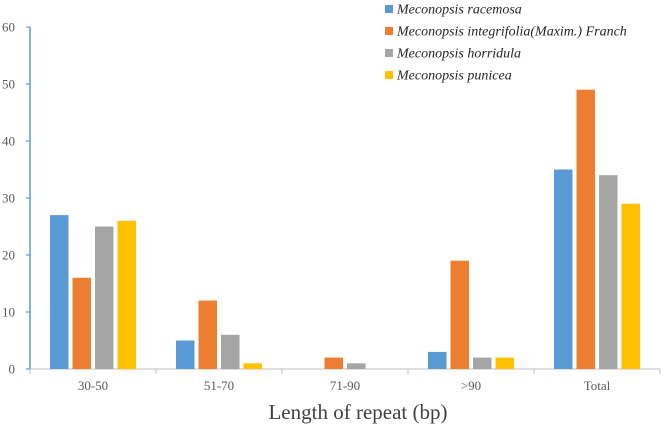  What do you see at coordinates (454, 76) in the screenshot?
I see `legend-label: Meconopsis punicea` at bounding box center [454, 76].